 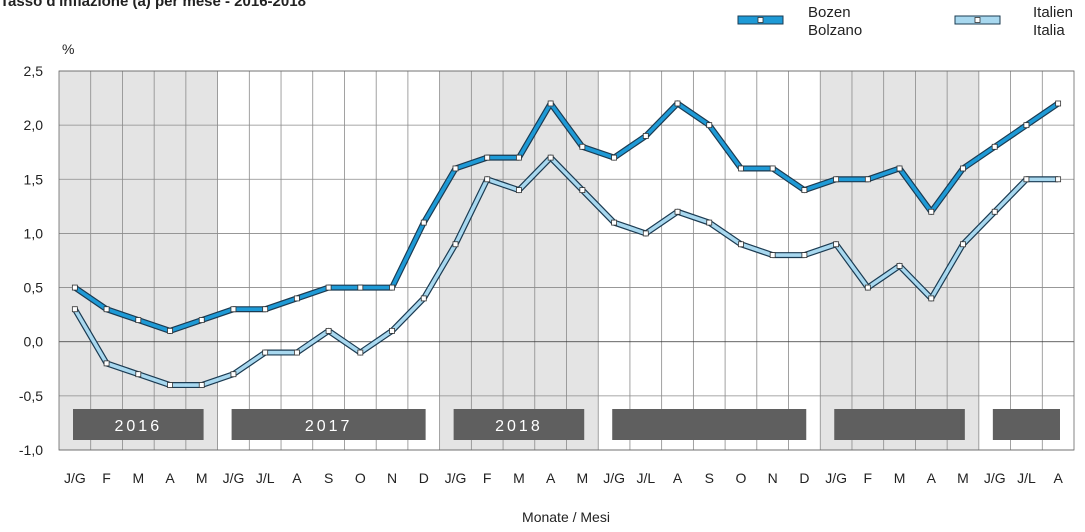 What do you see at coordinates (34, 342) in the screenshot?
I see `y-tick-label: 0,0` at bounding box center [34, 342].